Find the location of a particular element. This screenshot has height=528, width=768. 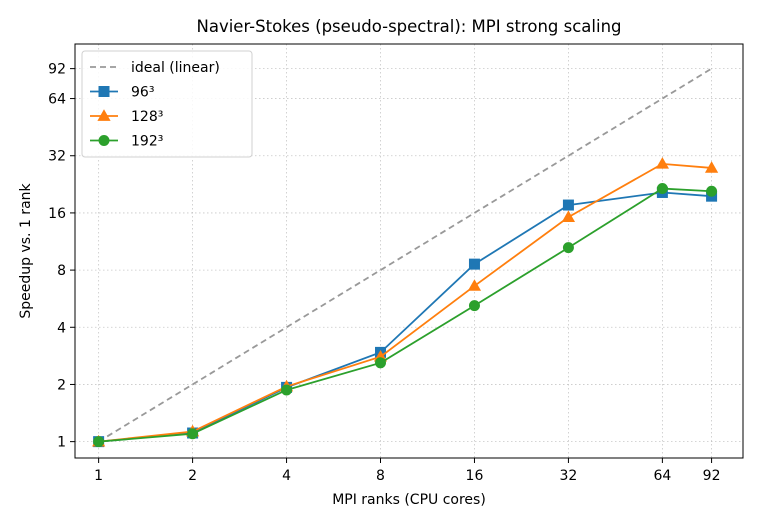

x-tick-label: 16 is located at coordinates (475, 476).